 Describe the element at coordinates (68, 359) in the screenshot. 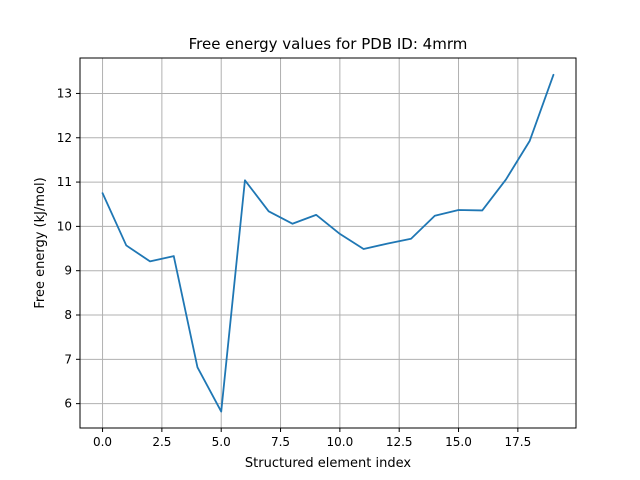

I see `y-tick-label: 7` at that location.